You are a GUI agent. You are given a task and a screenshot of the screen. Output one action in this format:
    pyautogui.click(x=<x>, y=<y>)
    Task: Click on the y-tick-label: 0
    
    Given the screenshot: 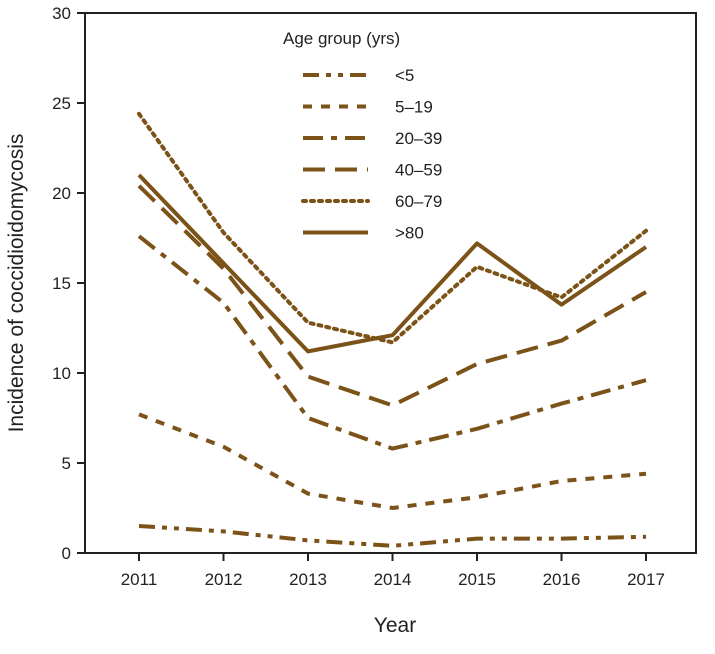 What is the action you would take?
    pyautogui.click(x=66, y=553)
    